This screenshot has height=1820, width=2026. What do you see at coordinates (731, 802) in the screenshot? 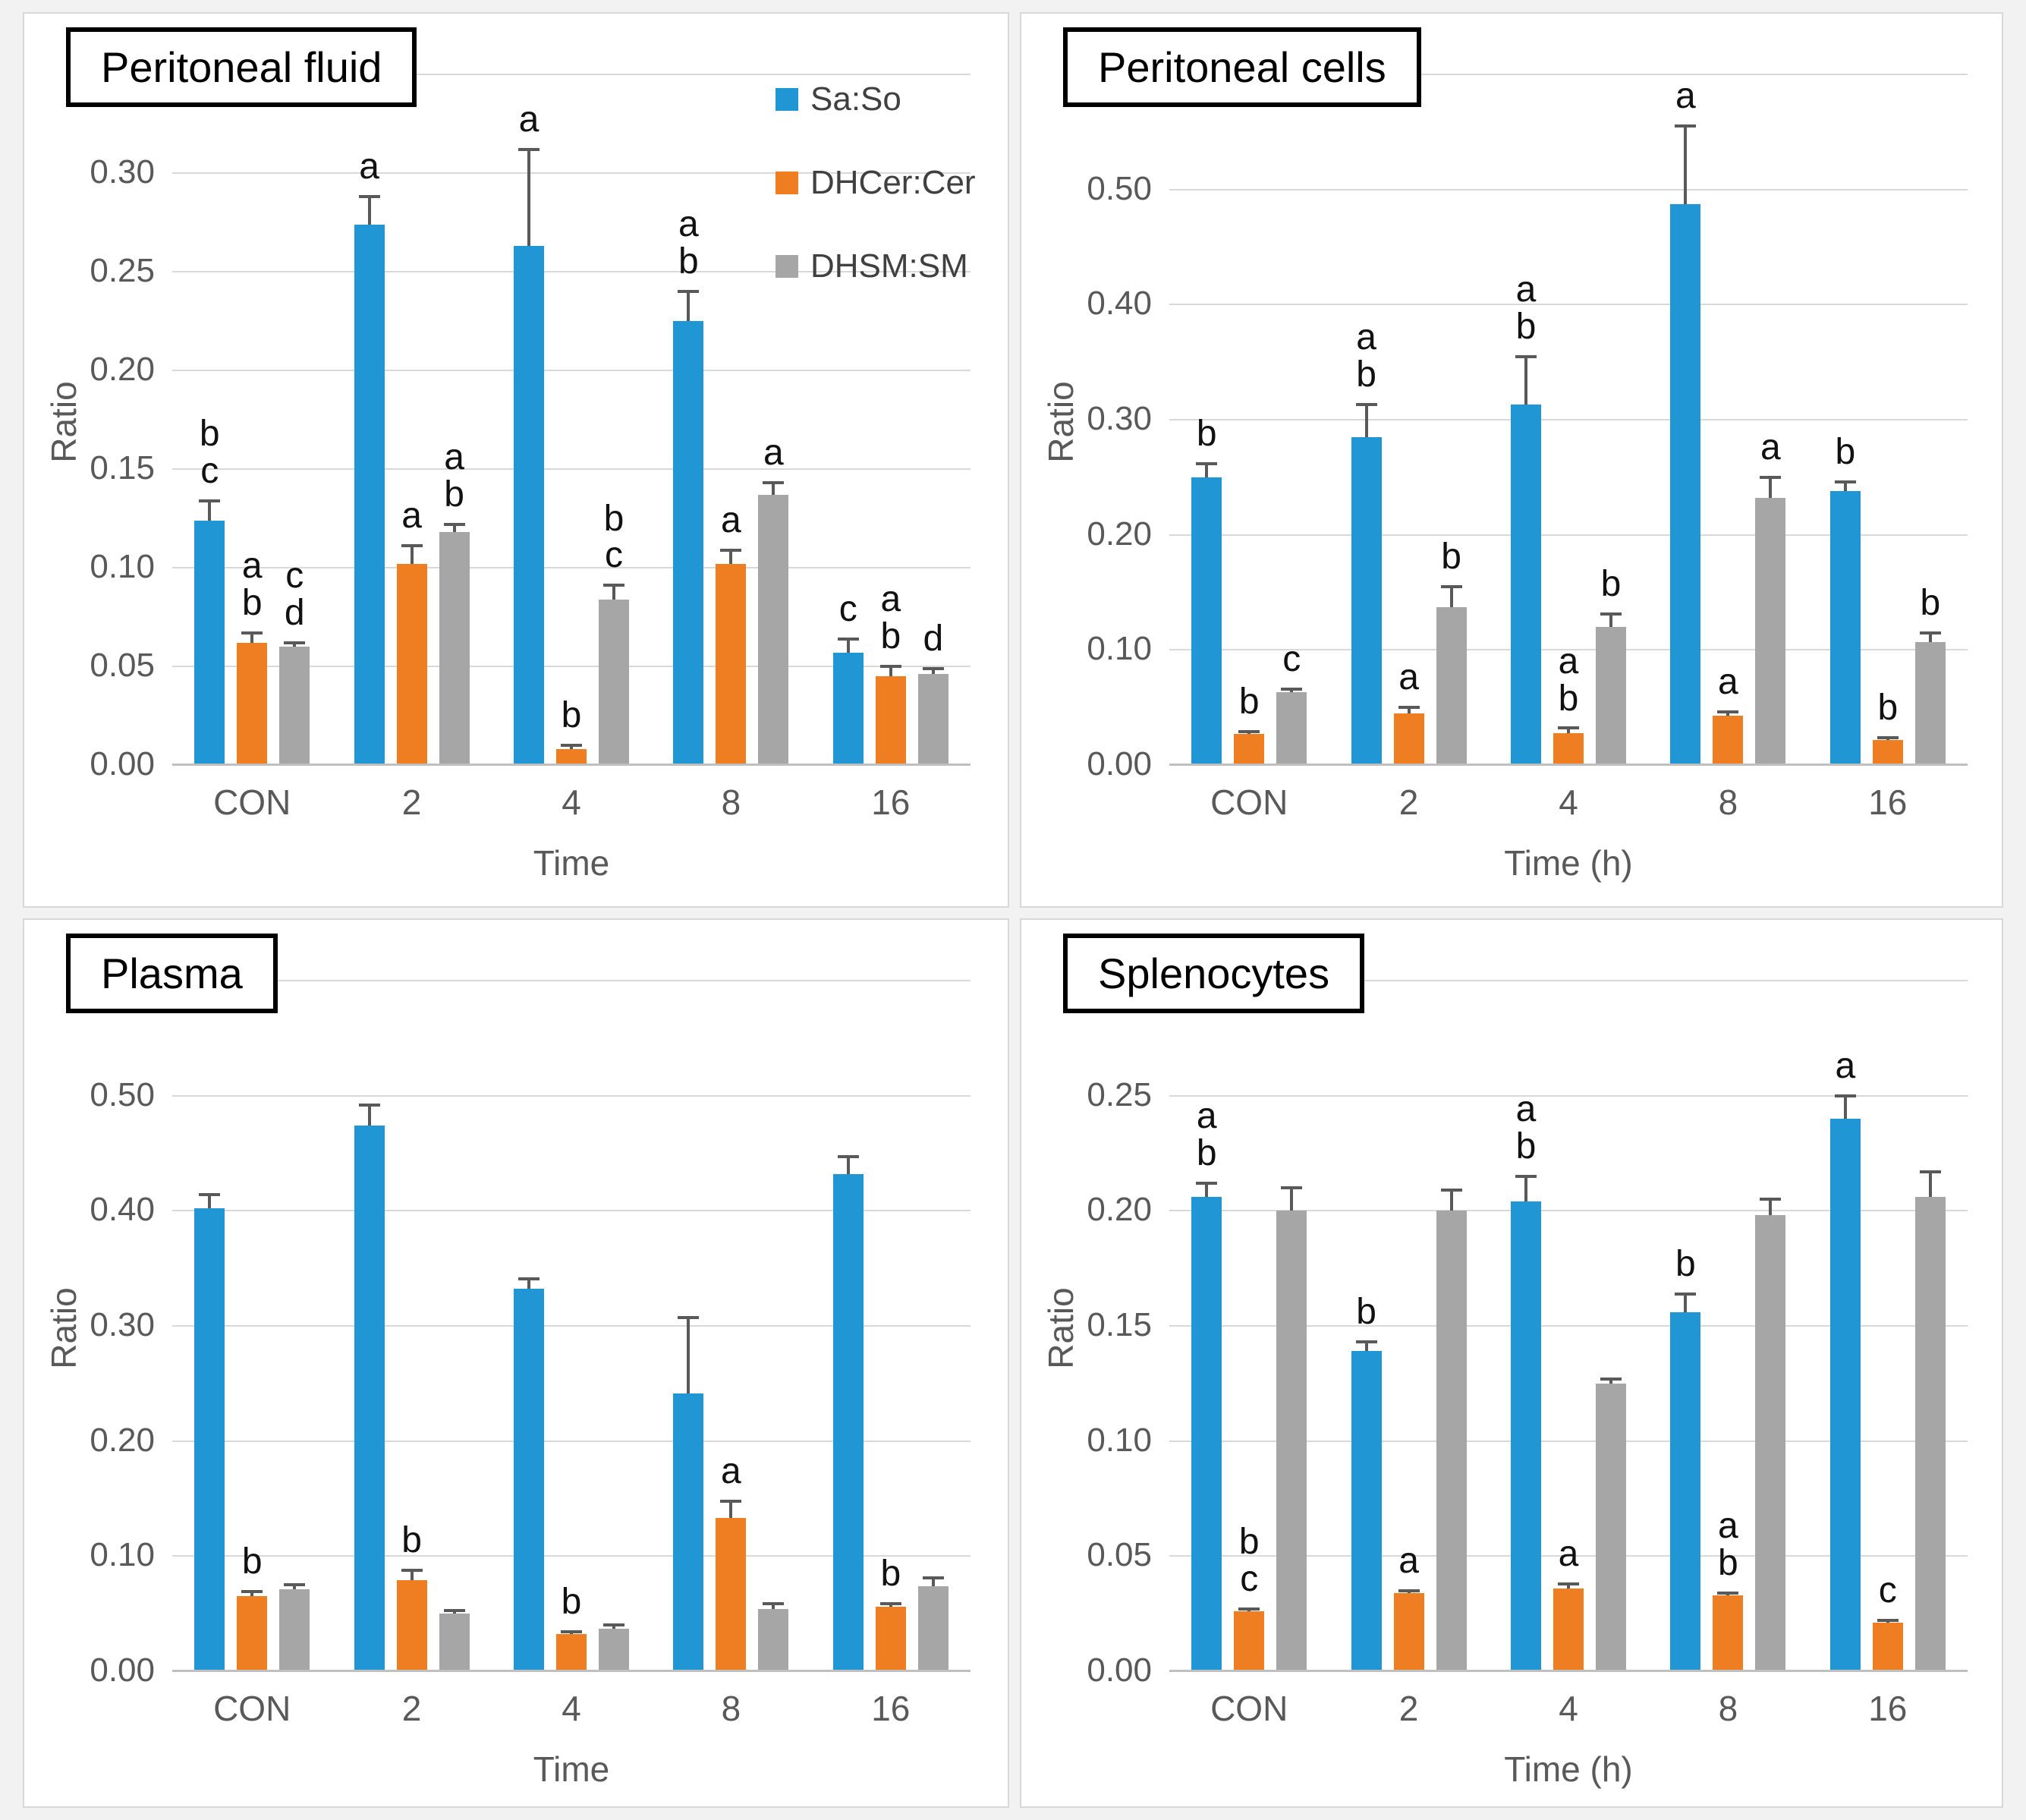
I see `x-axis-tick-label: 8` at bounding box center [731, 802].